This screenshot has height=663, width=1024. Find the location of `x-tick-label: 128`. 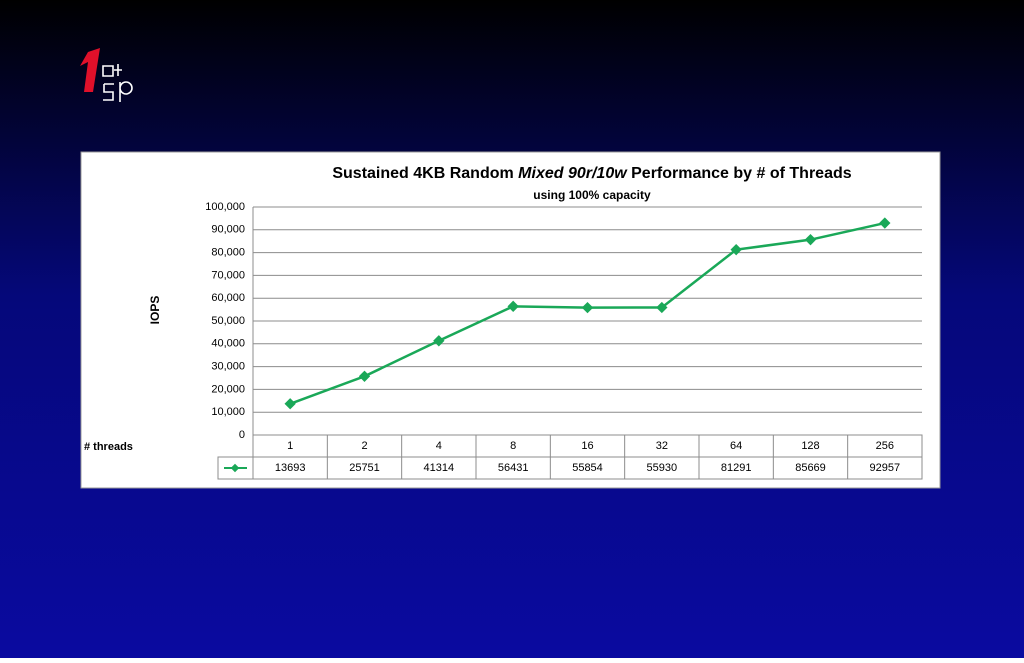

x-tick-label: 128 is located at coordinates (810, 446).